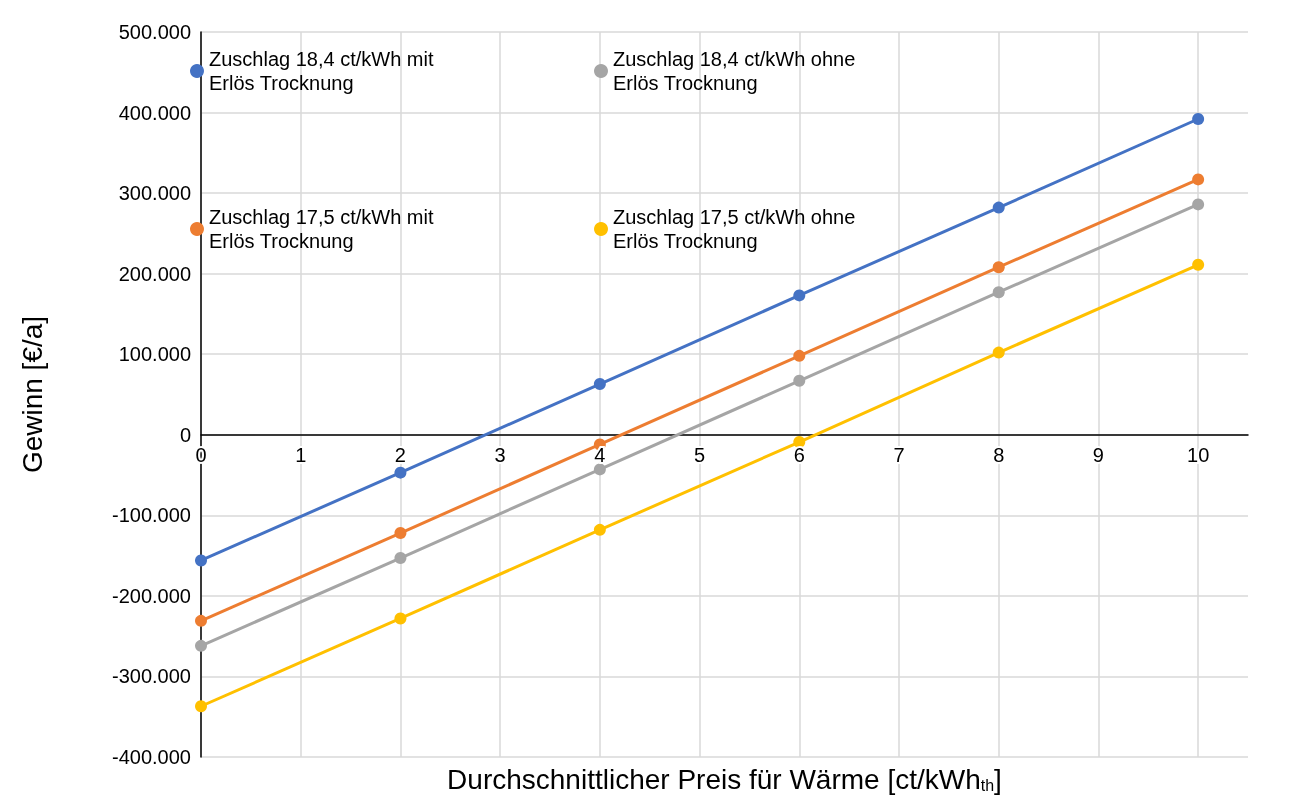 Image resolution: width=1298 pixels, height=809 pixels. Describe the element at coordinates (154, 273) in the screenshot. I see `y-tick-label: 200.000` at that location.